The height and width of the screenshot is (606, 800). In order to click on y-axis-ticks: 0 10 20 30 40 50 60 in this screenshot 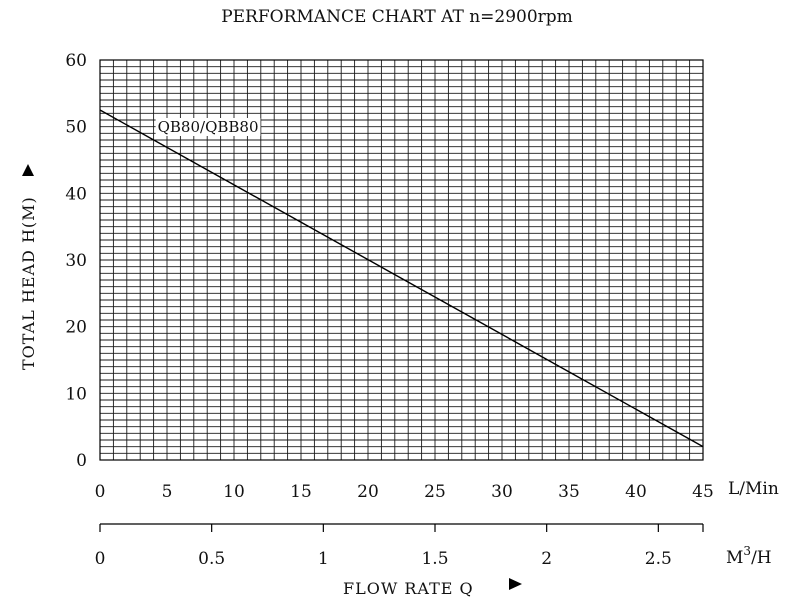, I will do `click(76, 261)`.